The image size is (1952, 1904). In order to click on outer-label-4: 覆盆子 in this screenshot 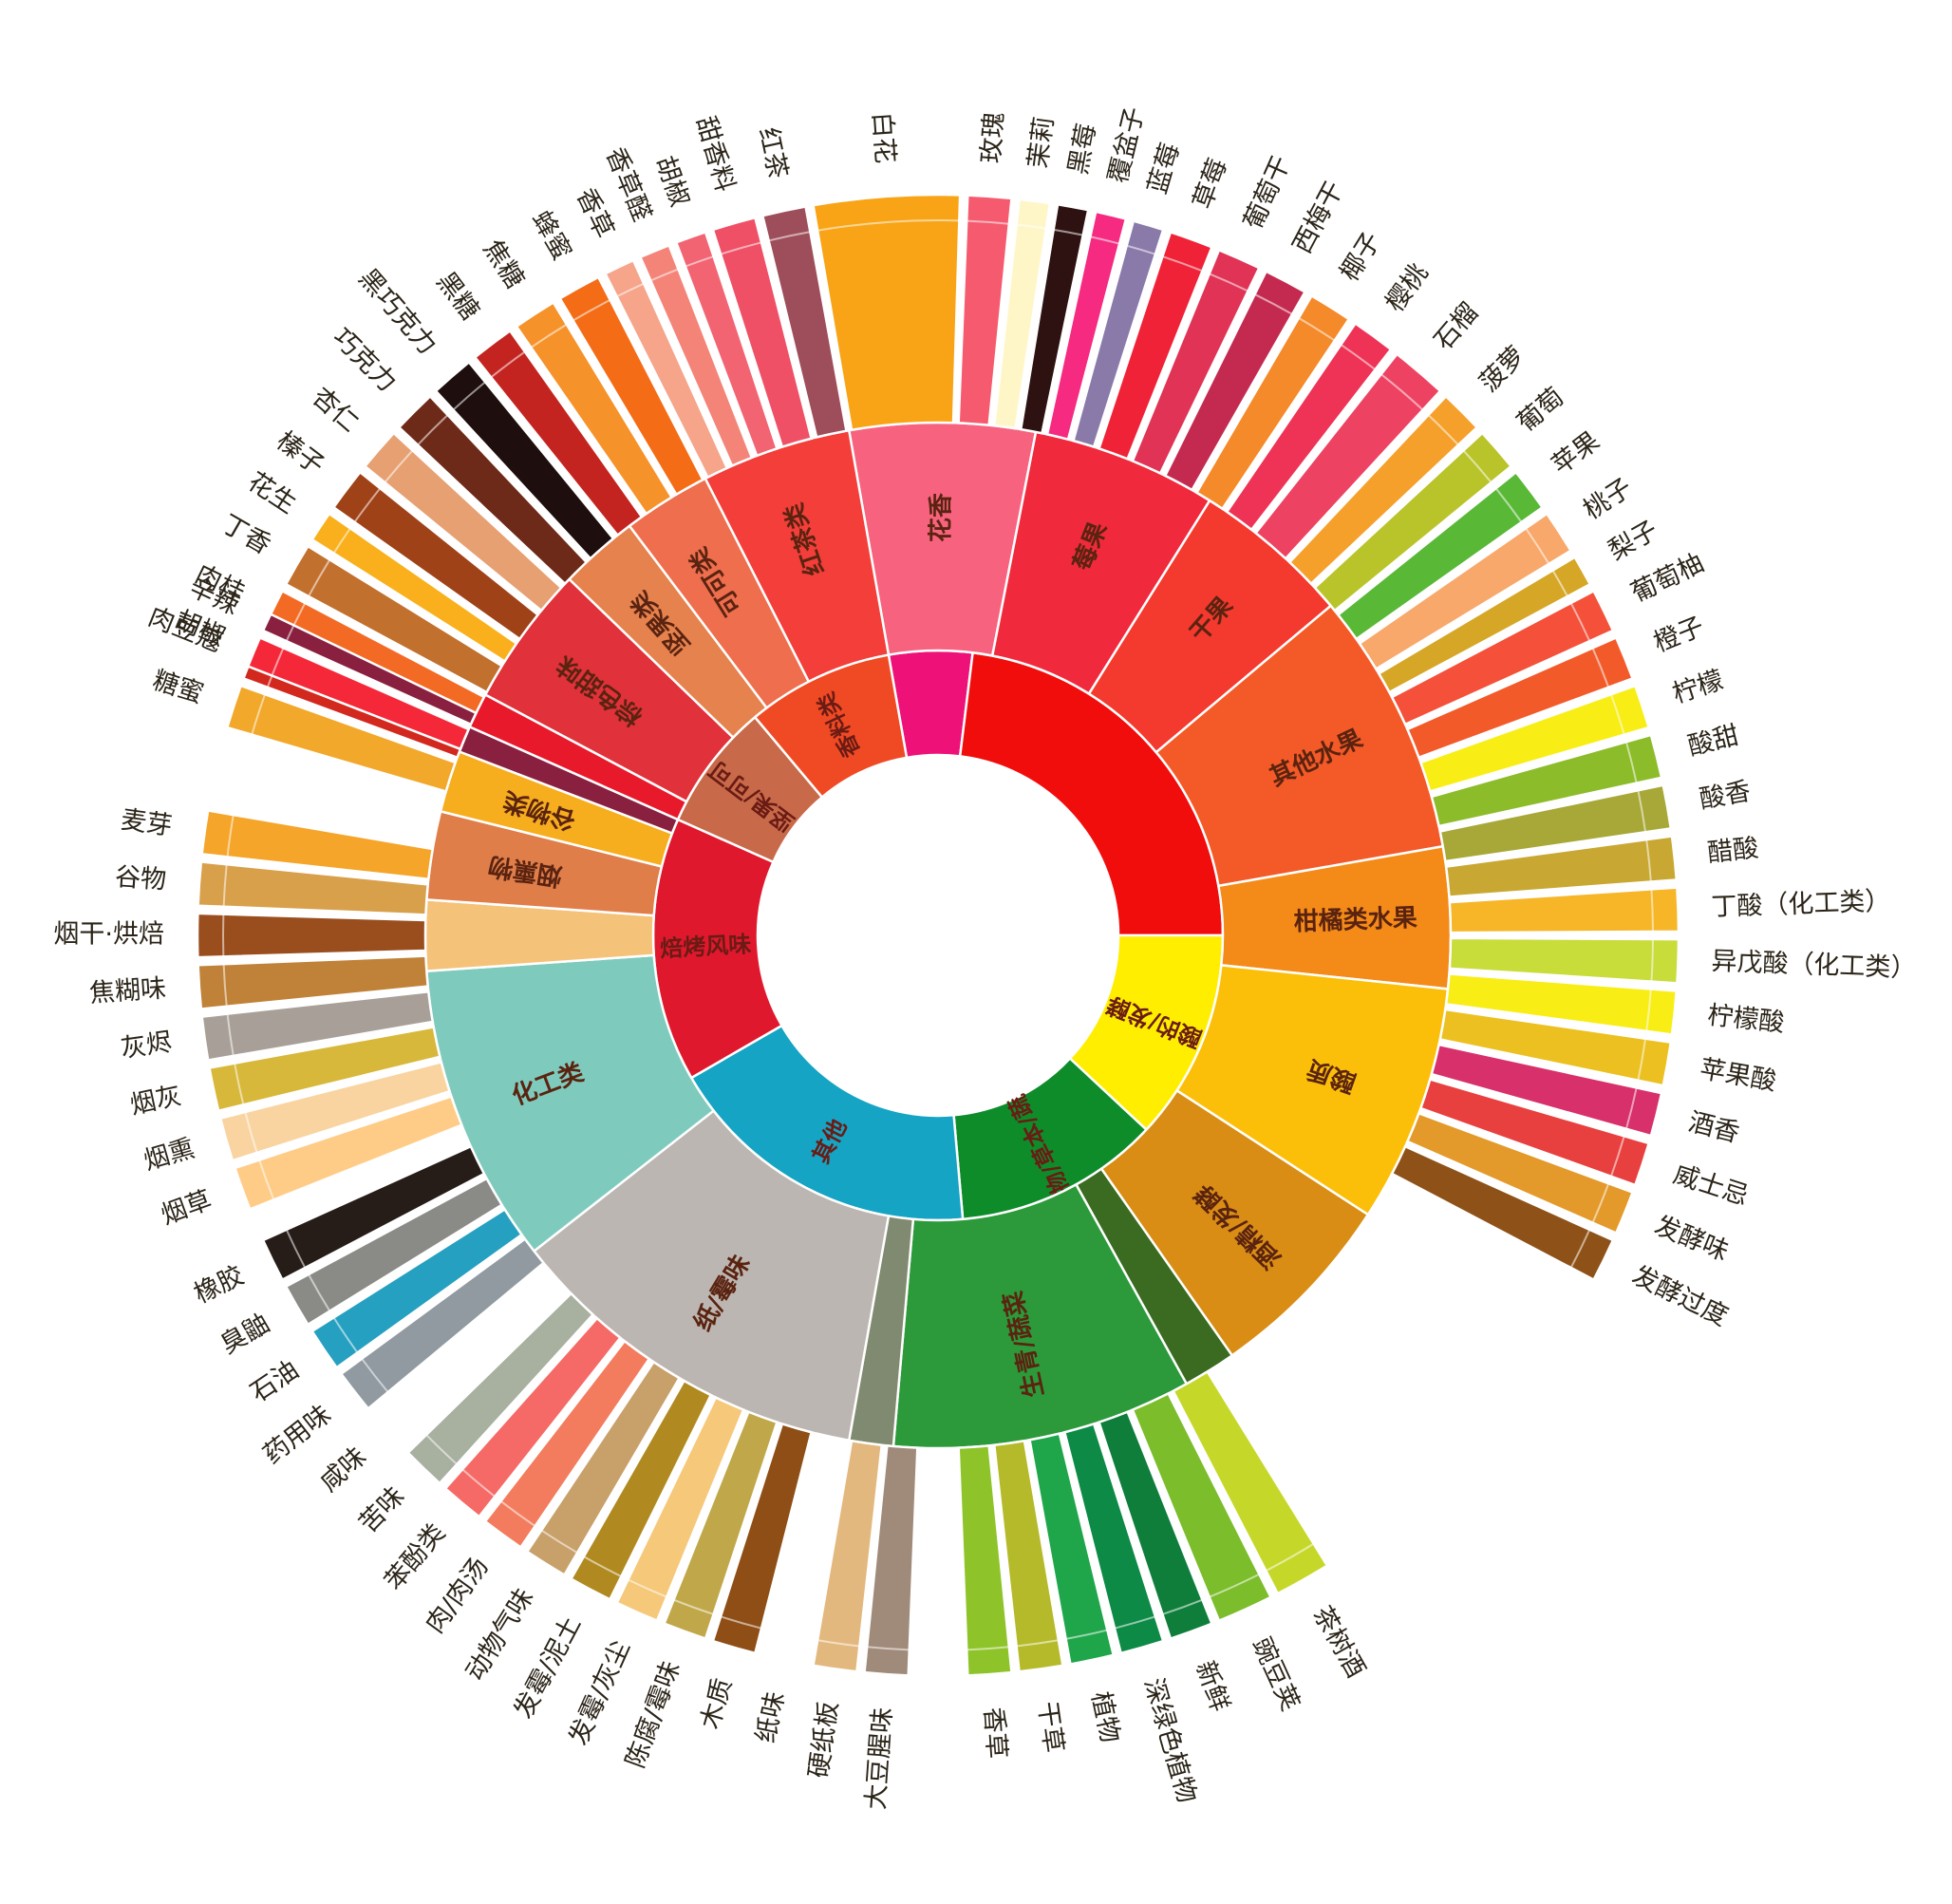, I will do `click(1126, 145)`.